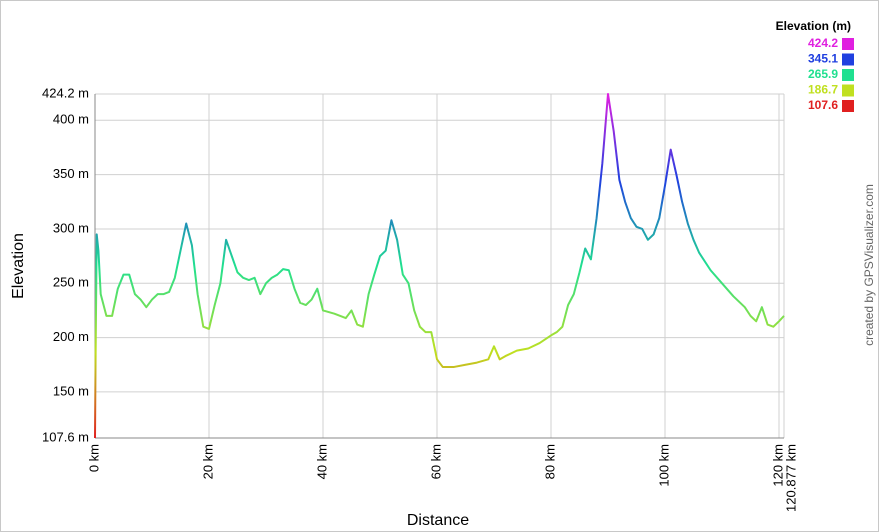  I want to click on legend-label: 265.9, so click(823, 74).